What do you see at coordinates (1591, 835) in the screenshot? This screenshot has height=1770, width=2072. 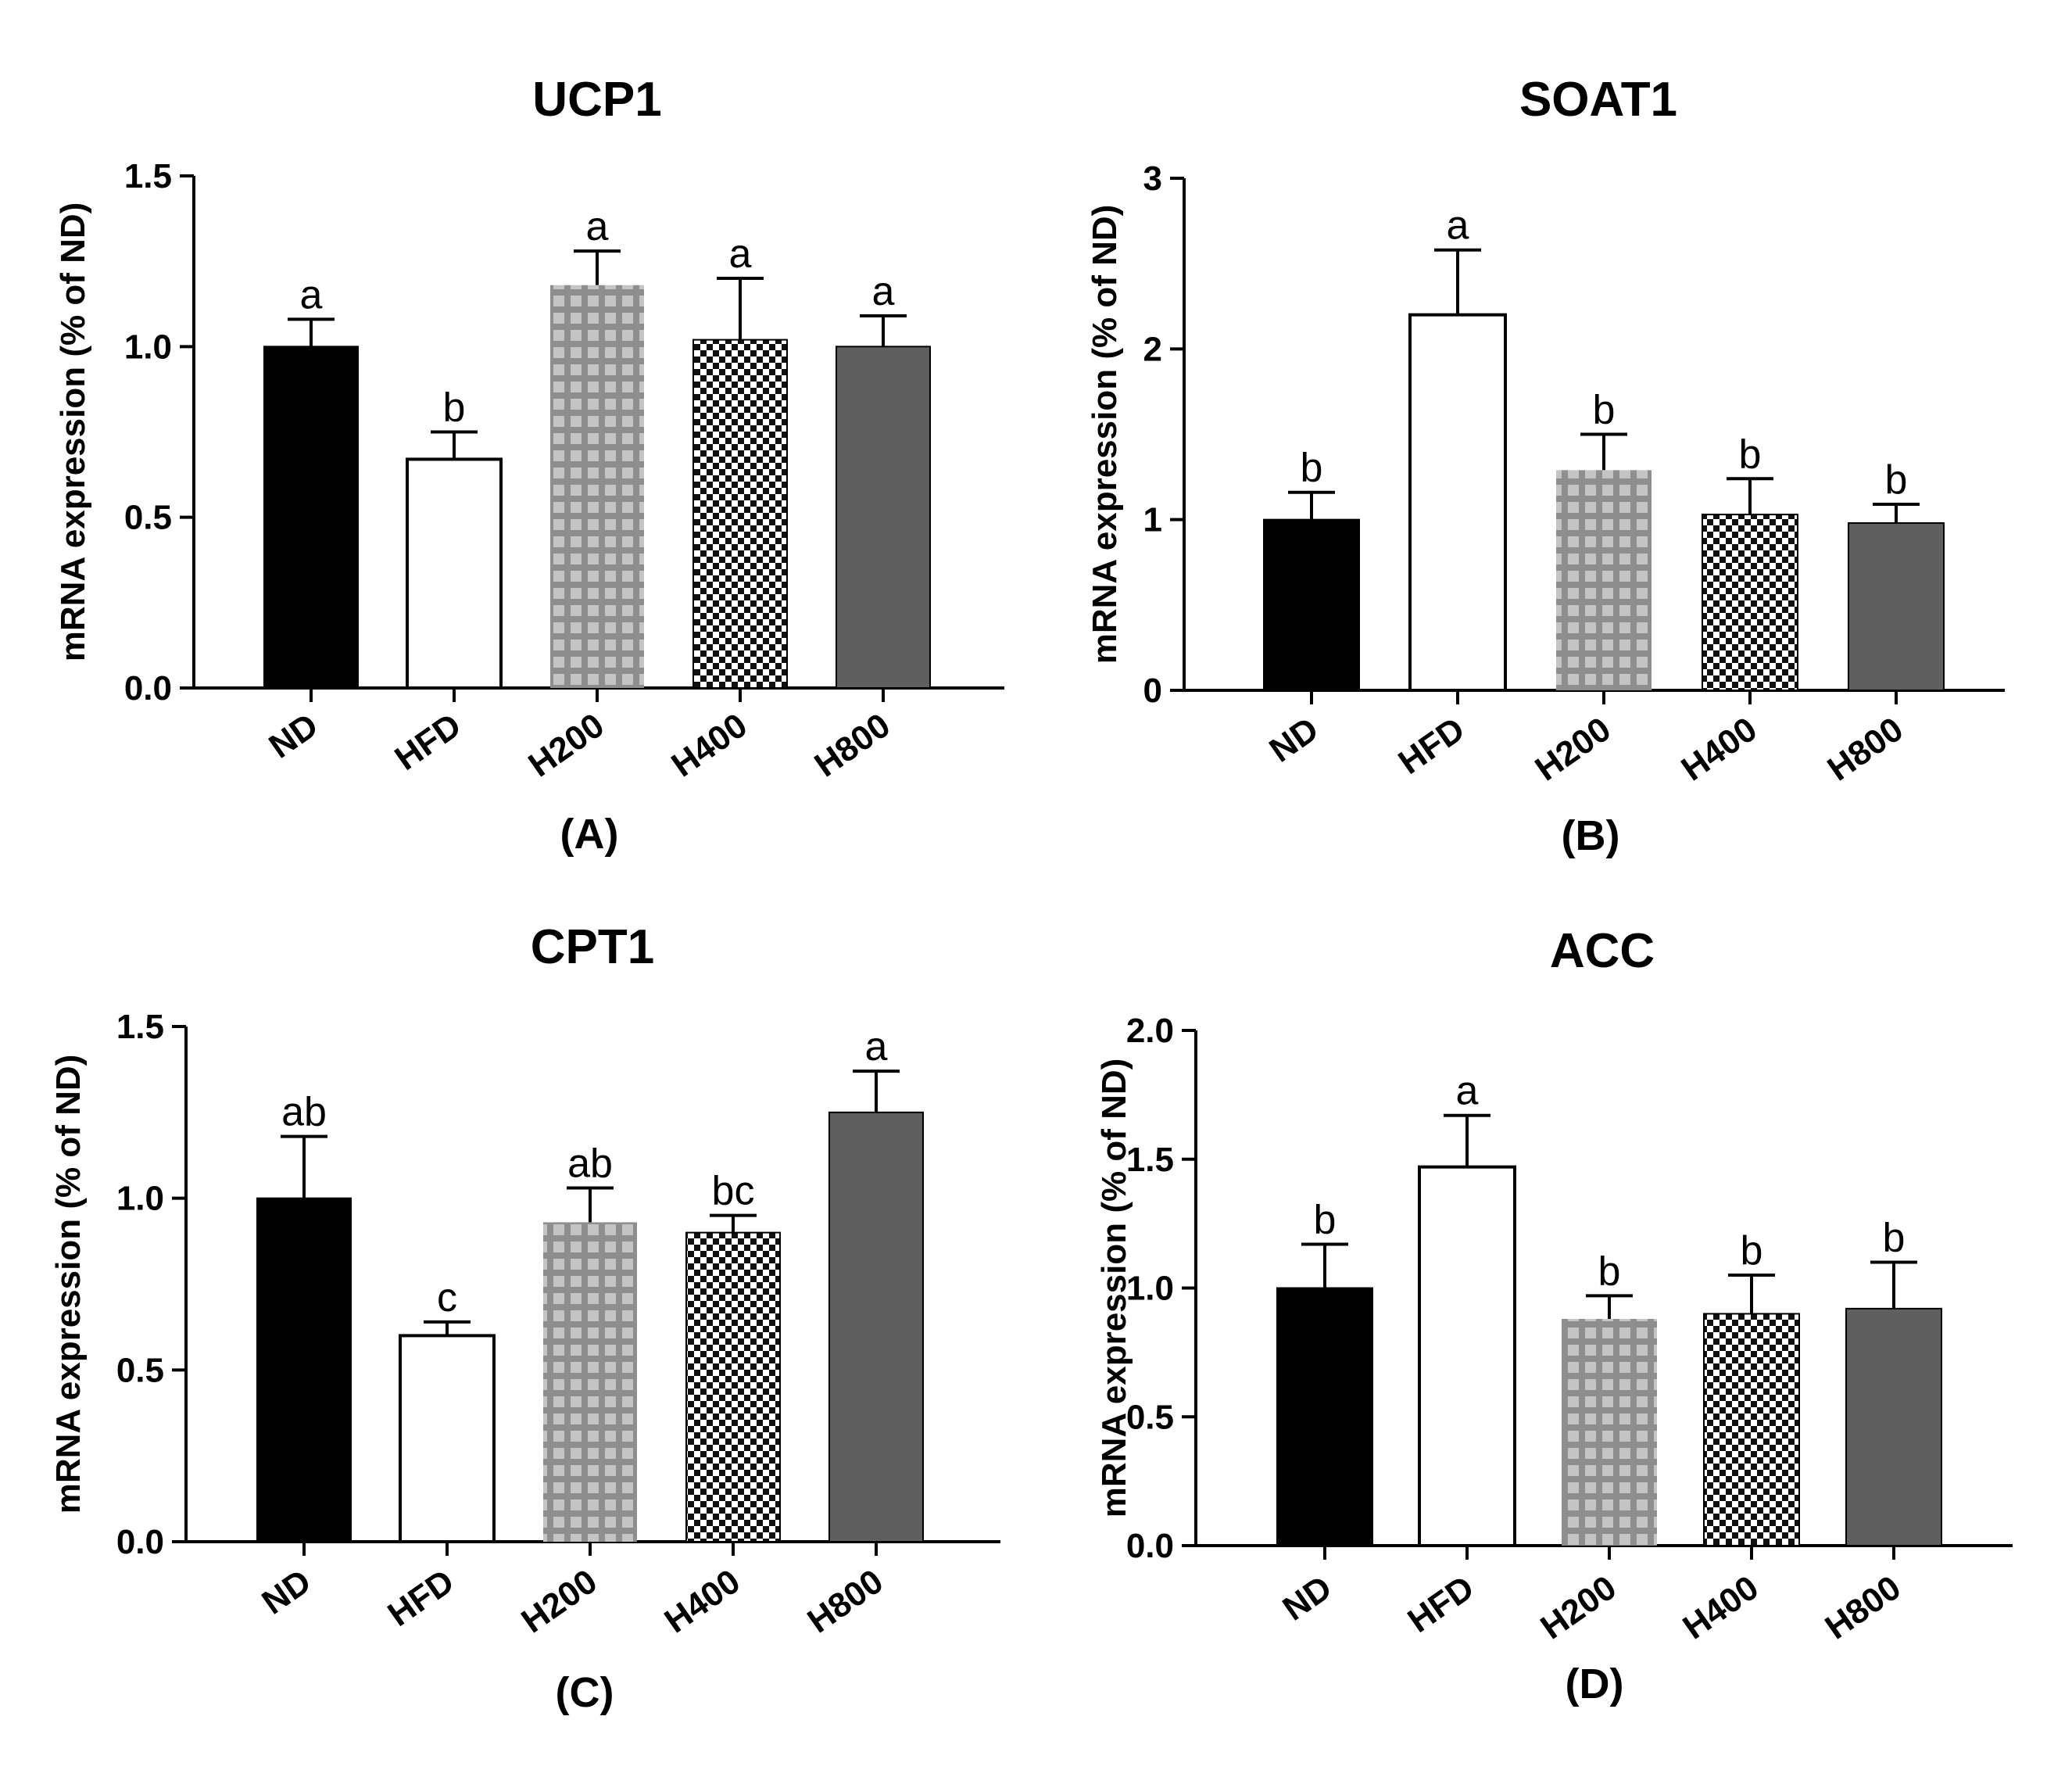 I see `panel-label: (B)` at bounding box center [1591, 835].